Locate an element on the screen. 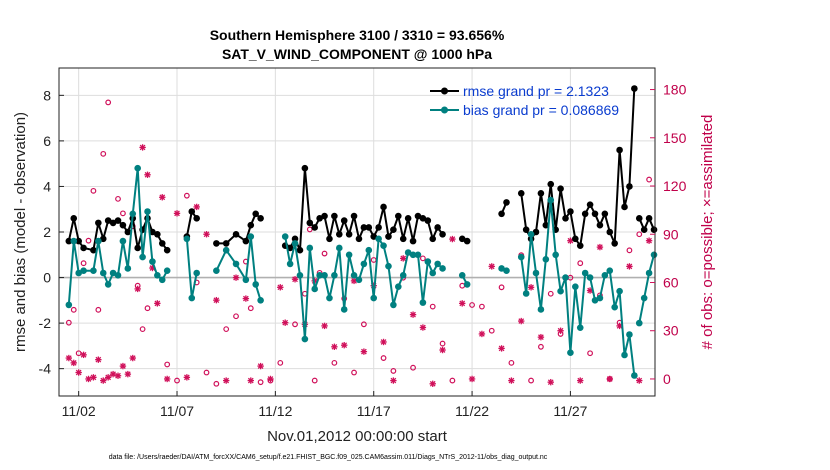 This screenshot has height=470, width=830. y2-axis-label: # of obs: o=possible; ×=assimilated is located at coordinates (707, 232).